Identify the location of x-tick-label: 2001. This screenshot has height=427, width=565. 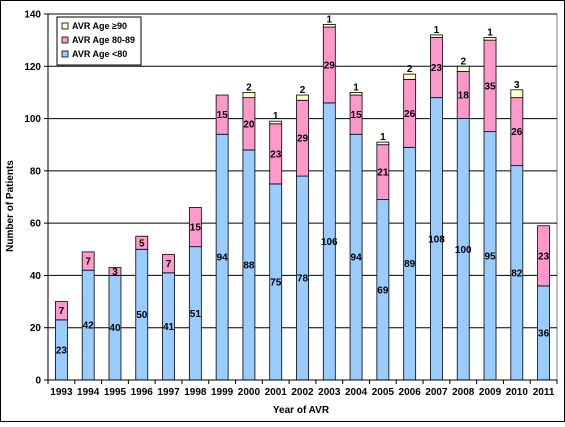
(276, 392).